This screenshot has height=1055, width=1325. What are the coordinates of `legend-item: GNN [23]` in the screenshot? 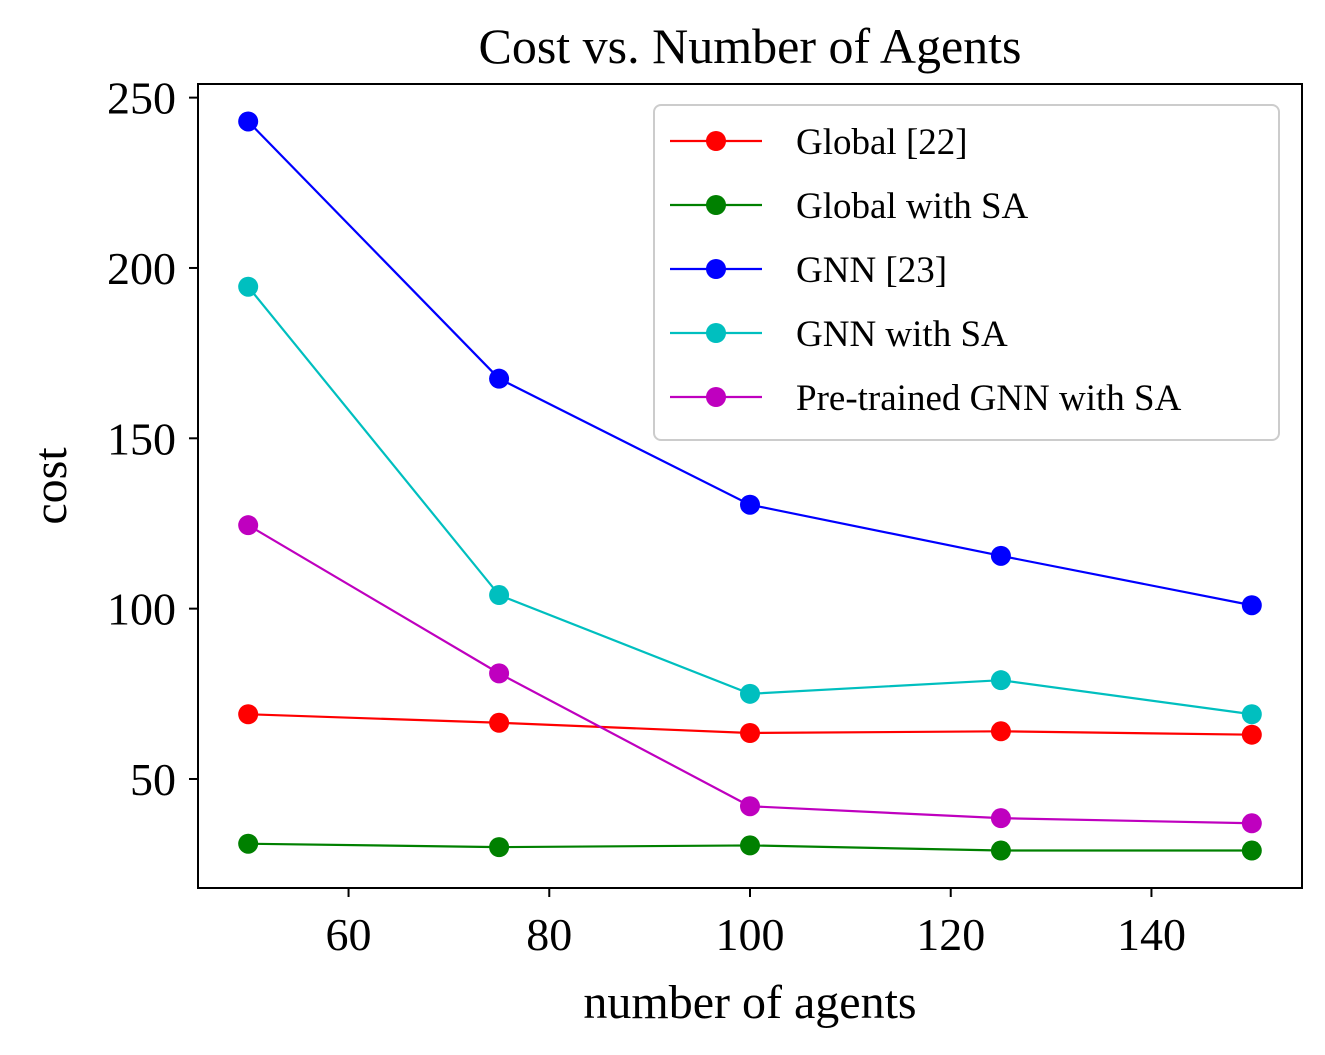 It's located at (808, 270).